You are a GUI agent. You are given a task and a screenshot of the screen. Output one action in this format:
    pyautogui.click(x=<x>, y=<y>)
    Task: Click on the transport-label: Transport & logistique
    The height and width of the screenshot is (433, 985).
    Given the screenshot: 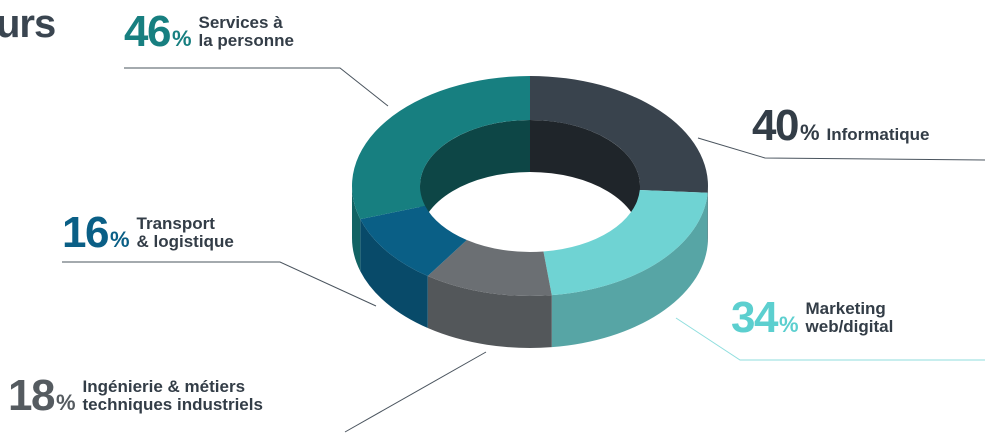 What is the action you would take?
    pyautogui.click(x=185, y=233)
    